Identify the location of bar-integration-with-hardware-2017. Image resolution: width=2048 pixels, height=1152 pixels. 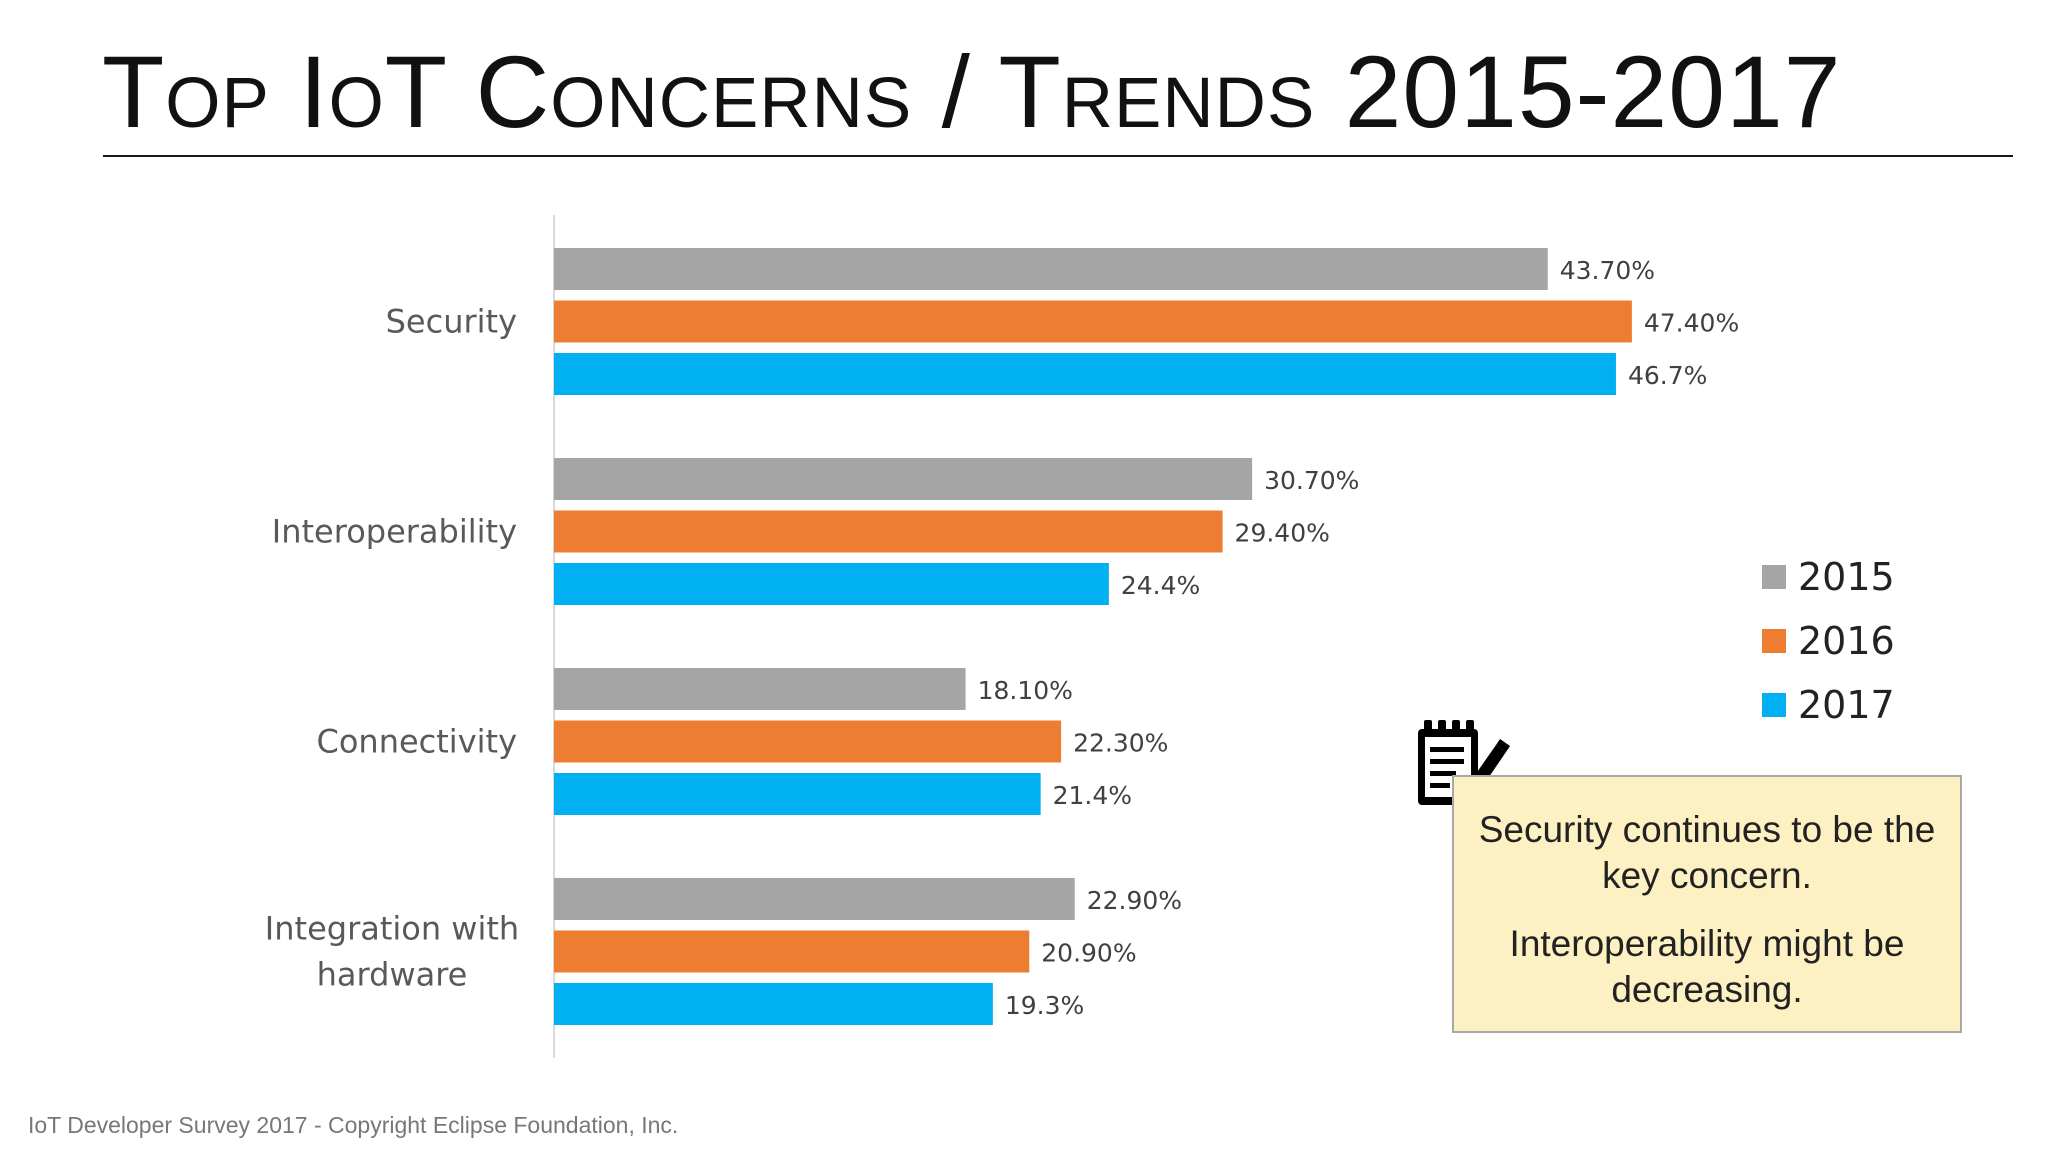
(773, 1004).